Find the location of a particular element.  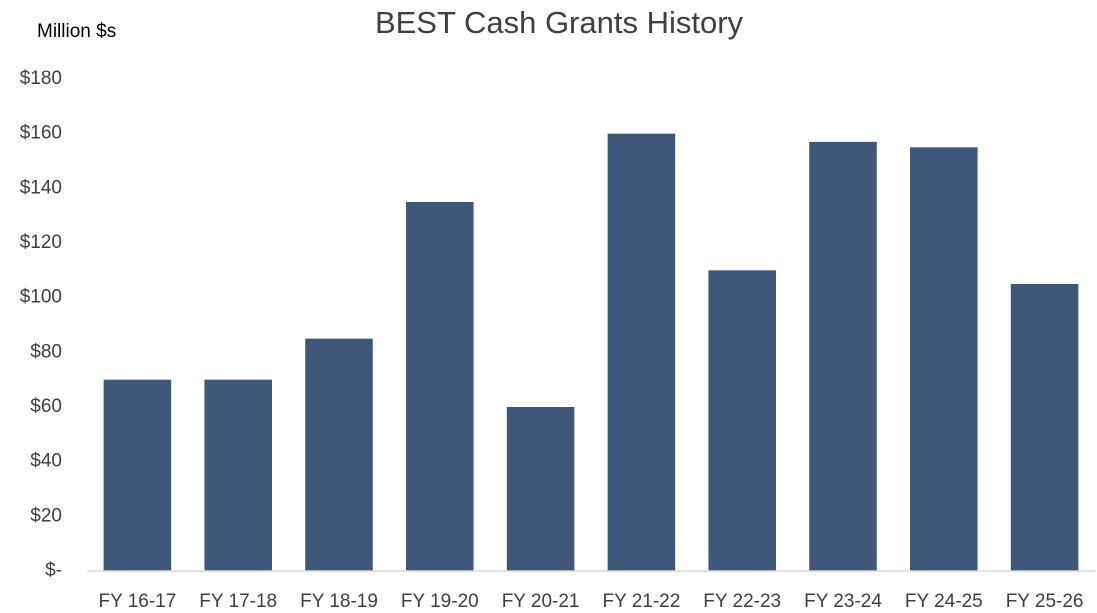

x-tick-label: FY 16-17 is located at coordinates (137, 601).